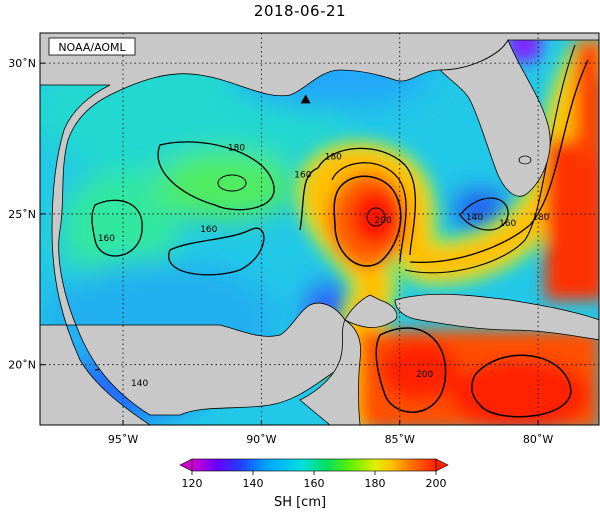 Image resolution: width=600 pixels, height=515 pixels. Describe the element at coordinates (192, 483) in the screenshot. I see `colorbar-tick-label: 120` at that location.